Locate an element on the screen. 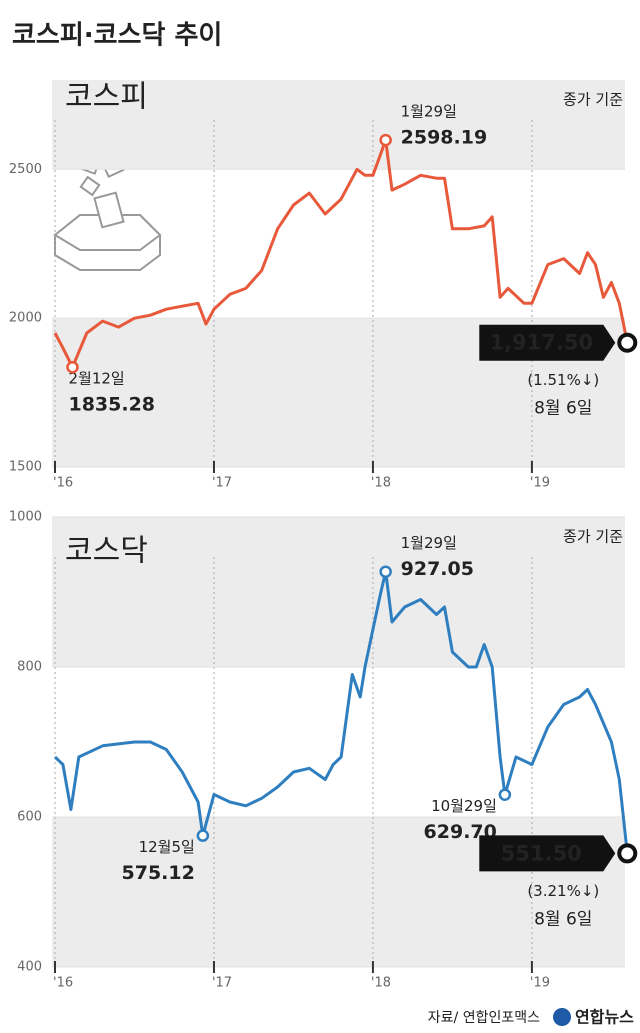  y-tick-label: 600 is located at coordinates (29, 817).